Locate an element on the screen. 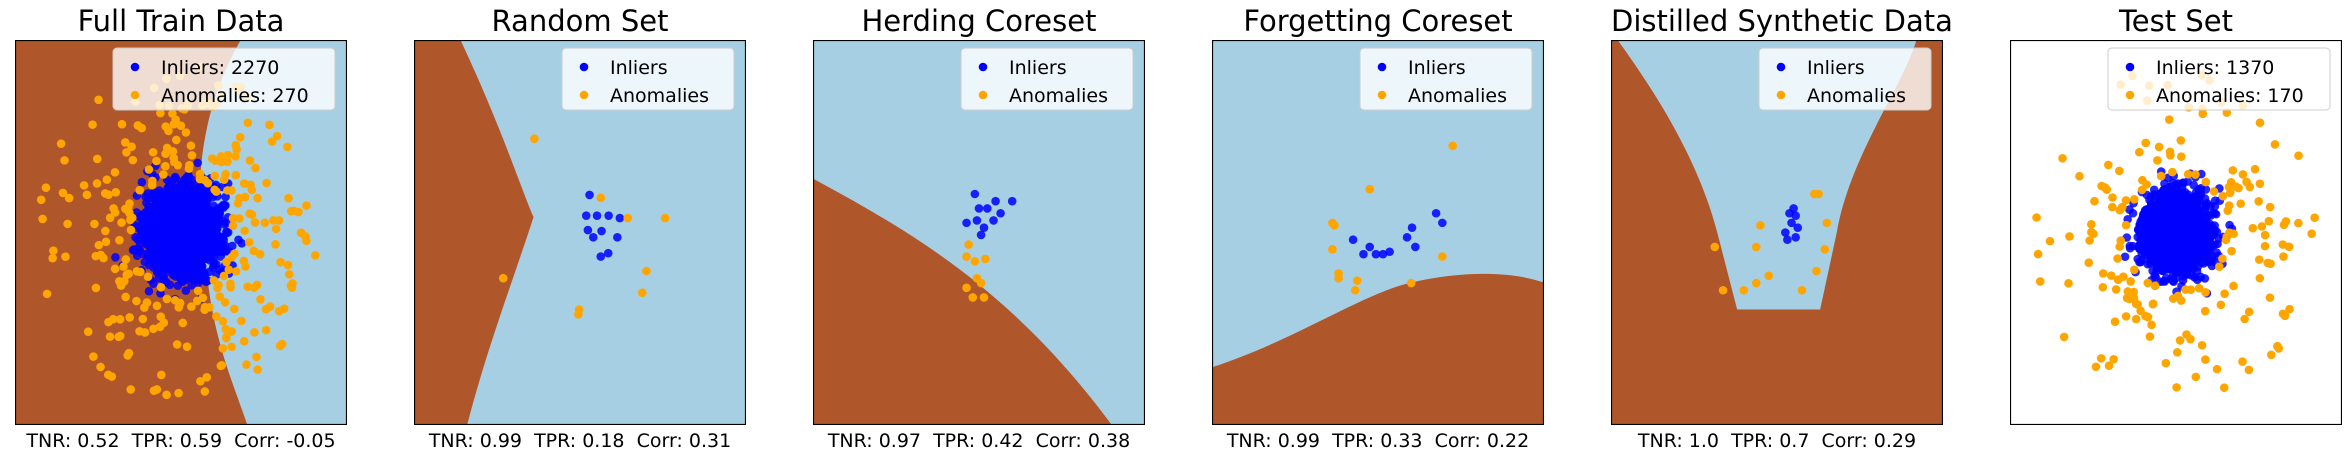 The width and height of the screenshot is (2349, 464). scatter-plot: Inliers Anomalies is located at coordinates (1777, 232).